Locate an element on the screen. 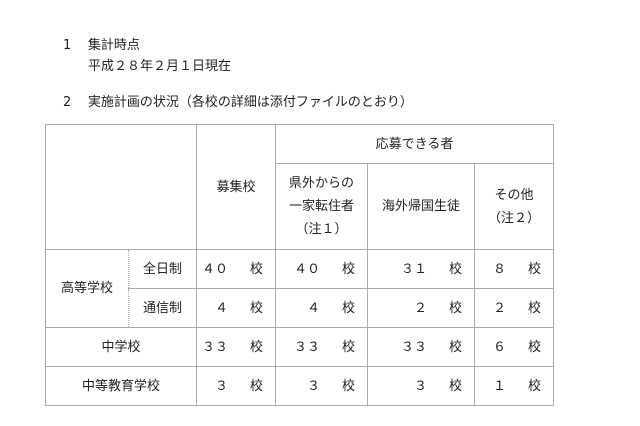 This screenshot has height=426, width=640. text: 1 is located at coordinates (67, 45).